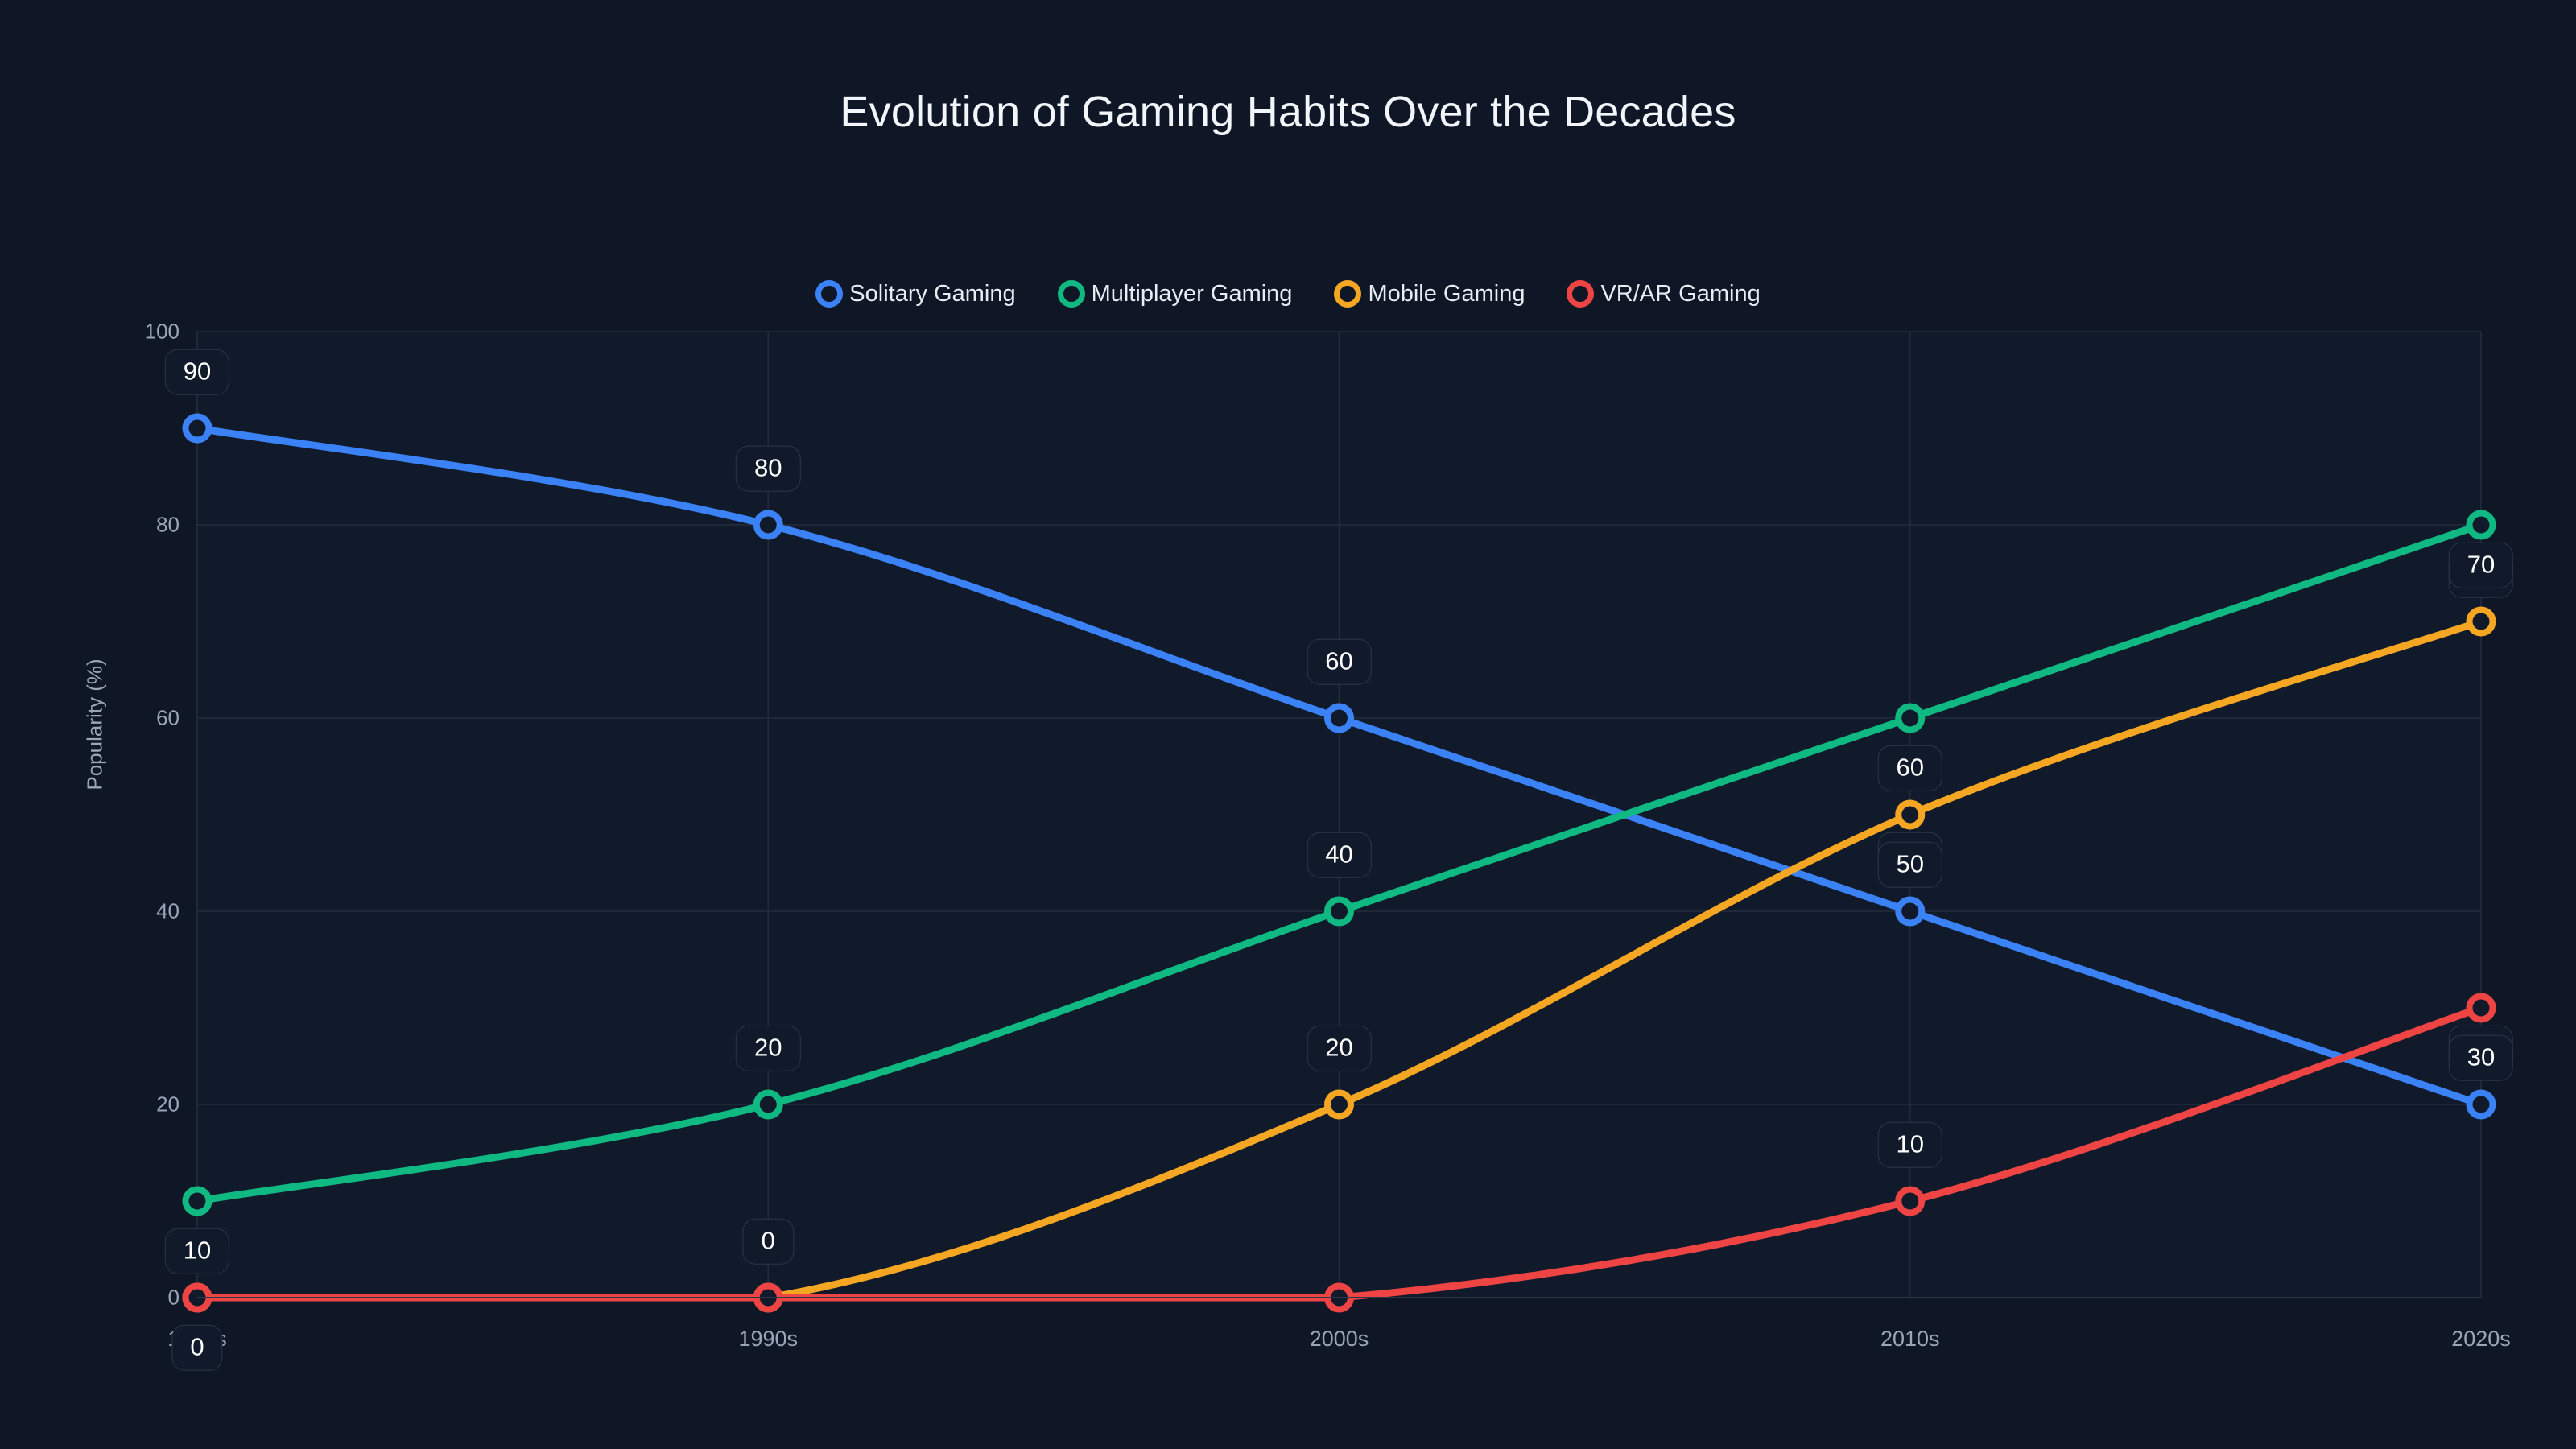 This screenshot has height=1449, width=2576. I want to click on y-tick-label: 80, so click(168, 524).